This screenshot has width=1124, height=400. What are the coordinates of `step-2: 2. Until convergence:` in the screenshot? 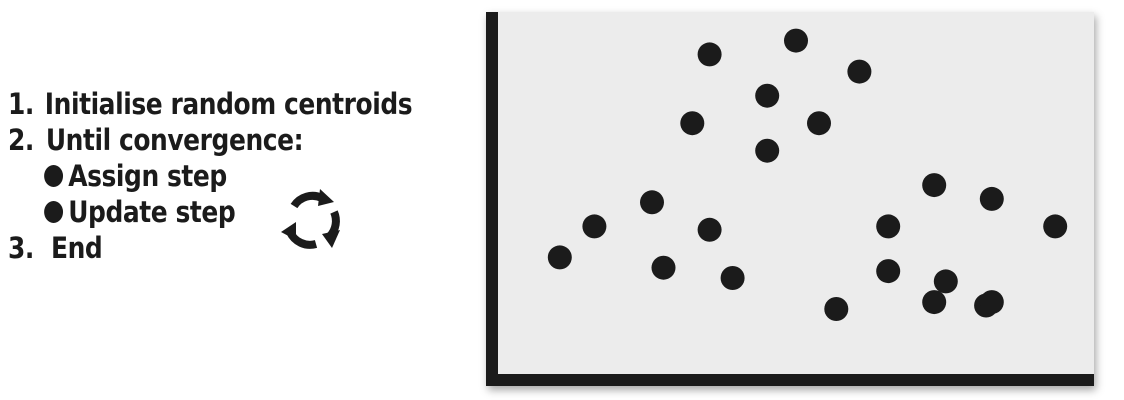 It's located at (210, 140).